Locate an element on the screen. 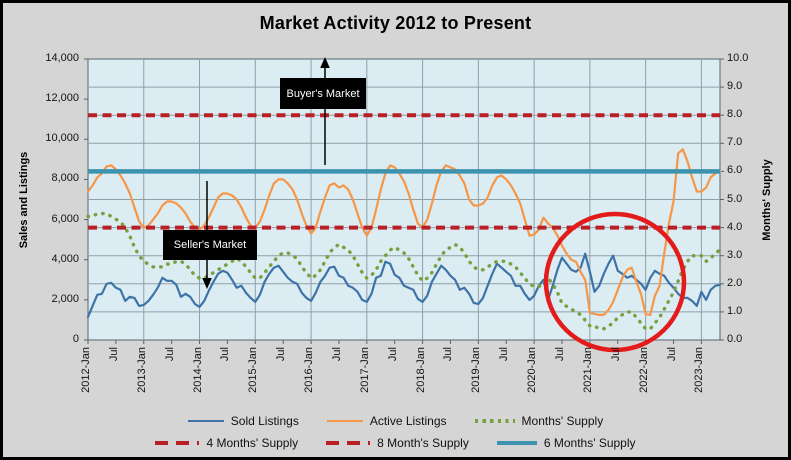 The height and width of the screenshot is (460, 791). legend-item: Active Listings is located at coordinates (386, 421).